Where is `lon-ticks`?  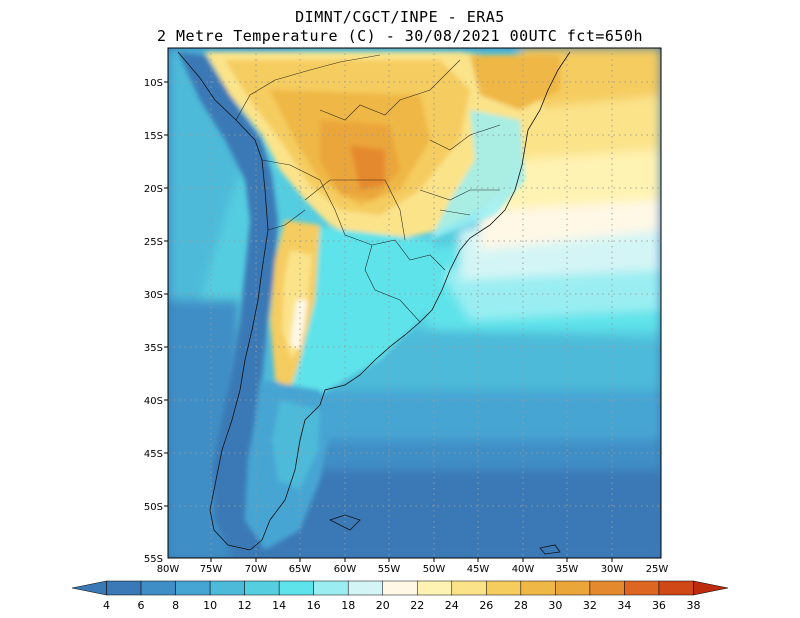 lon-ticks is located at coordinates (411, 560).